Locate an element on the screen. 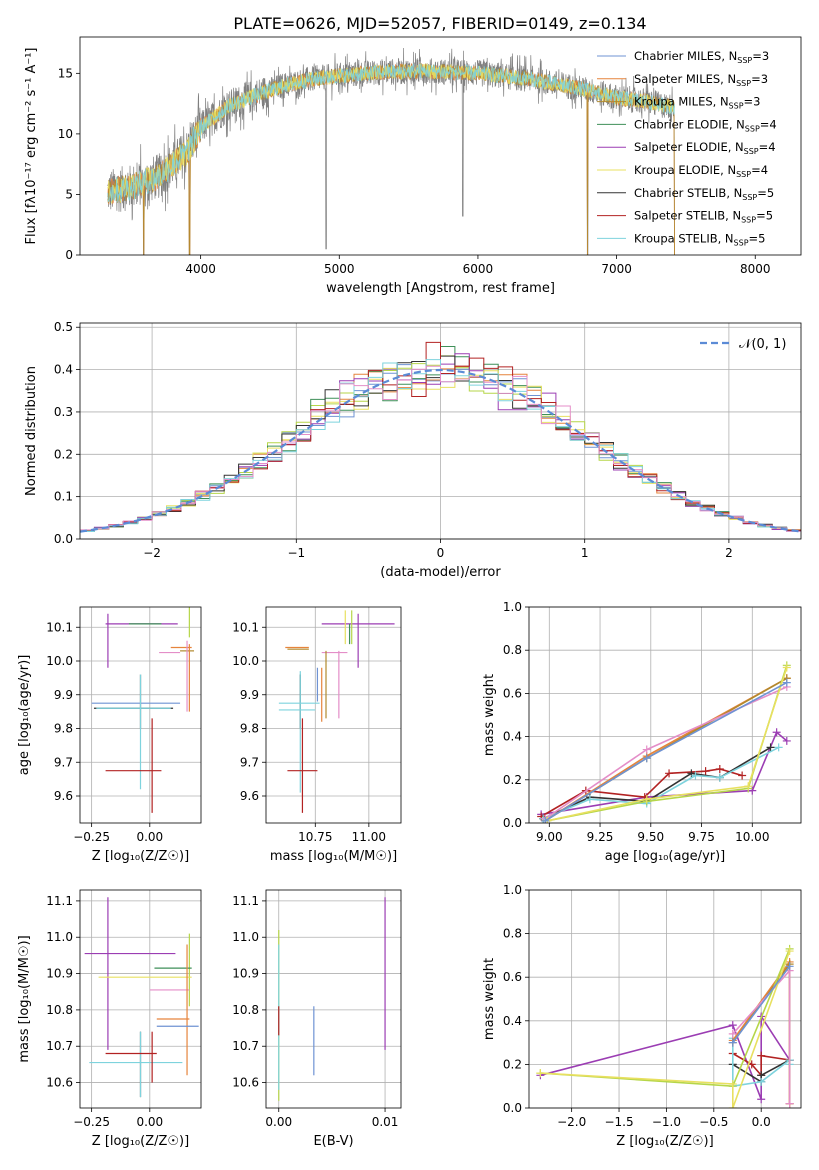 This screenshot has width=819, height=1170. y-tick-label: 9.9 is located at coordinates (249, 695).